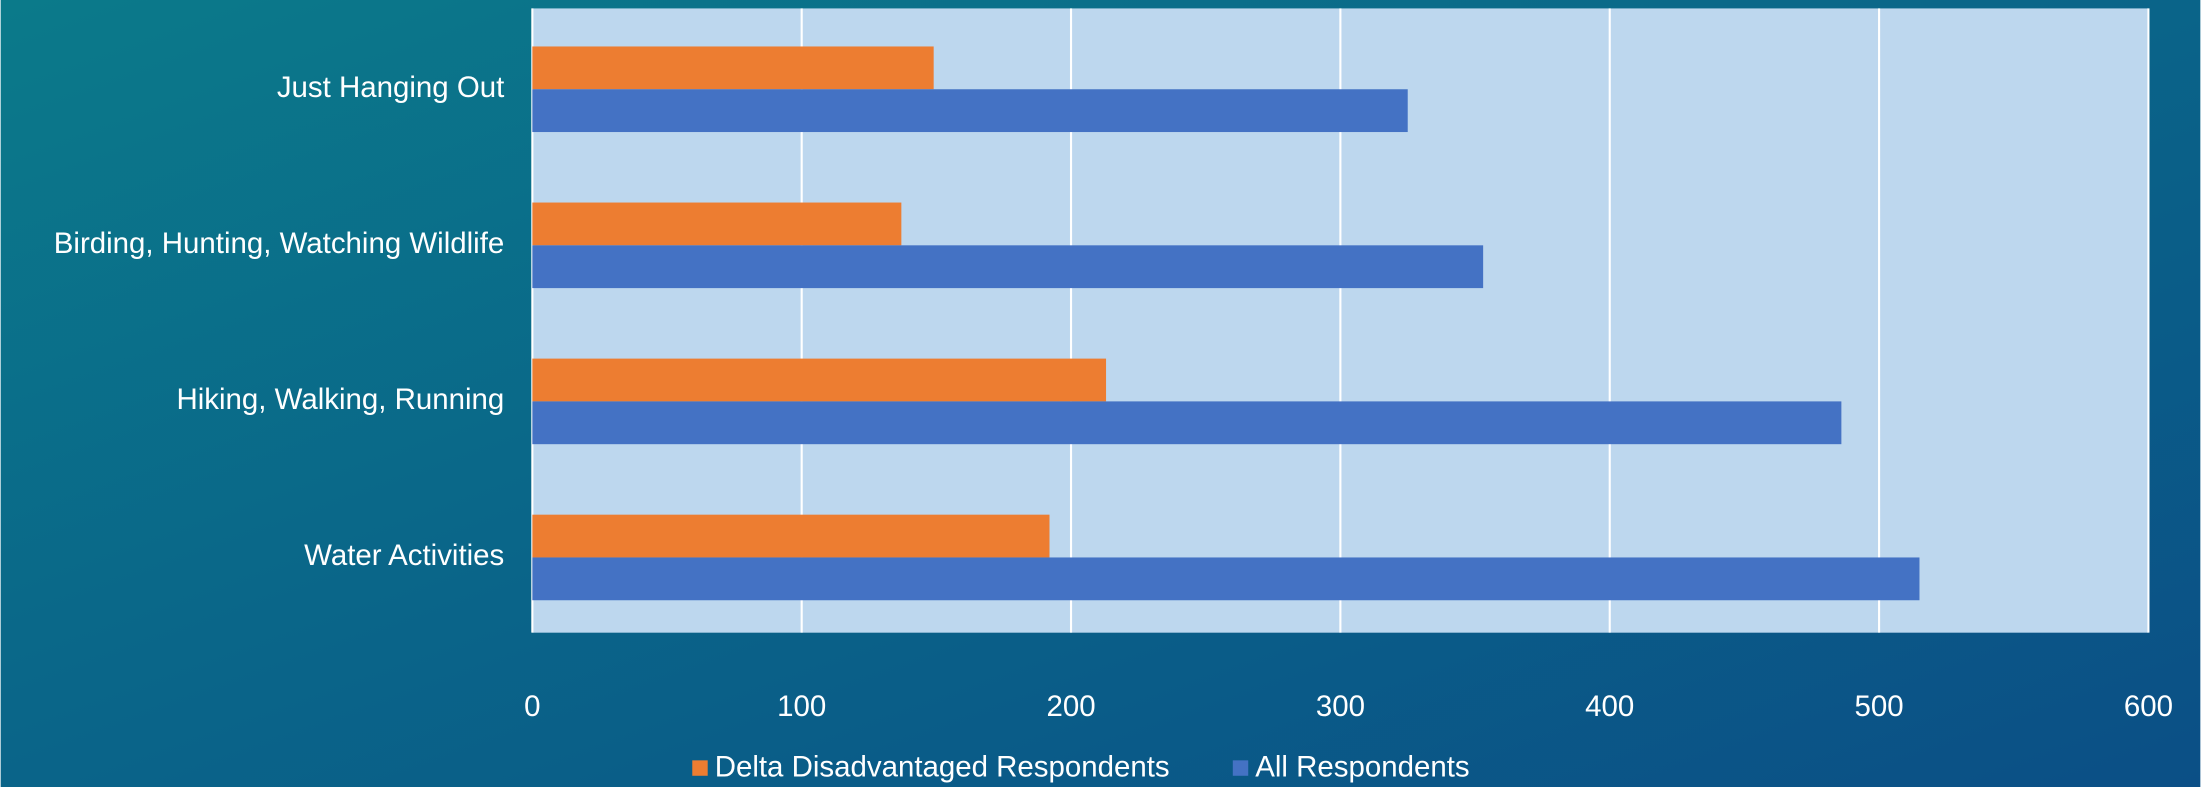 The width and height of the screenshot is (2201, 787). Describe the element at coordinates (1362, 767) in the screenshot. I see `legend-label: All Respondents` at that location.